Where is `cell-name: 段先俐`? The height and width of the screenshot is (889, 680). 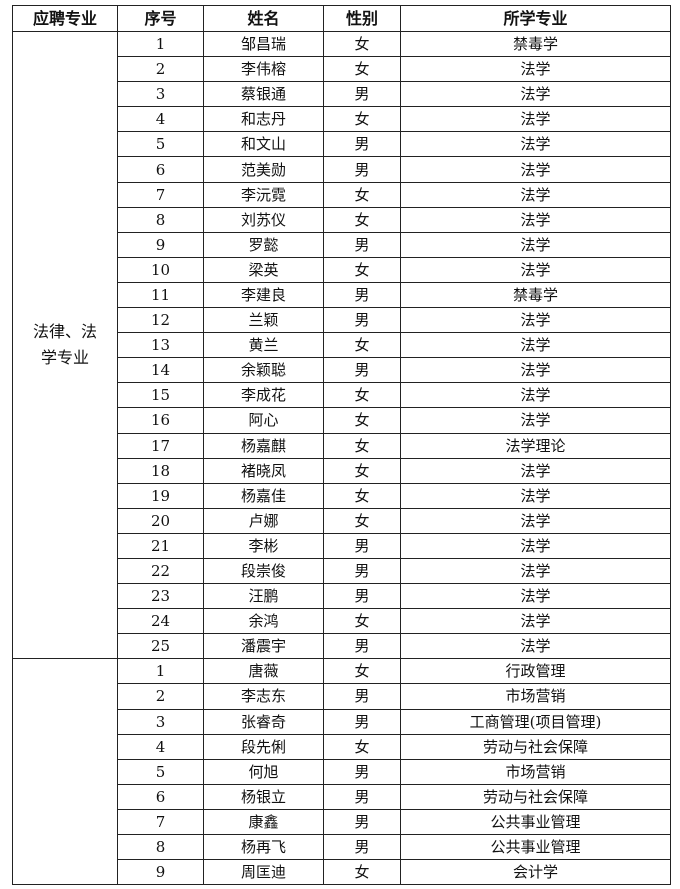 cell-name: 段先俐 is located at coordinates (263, 746).